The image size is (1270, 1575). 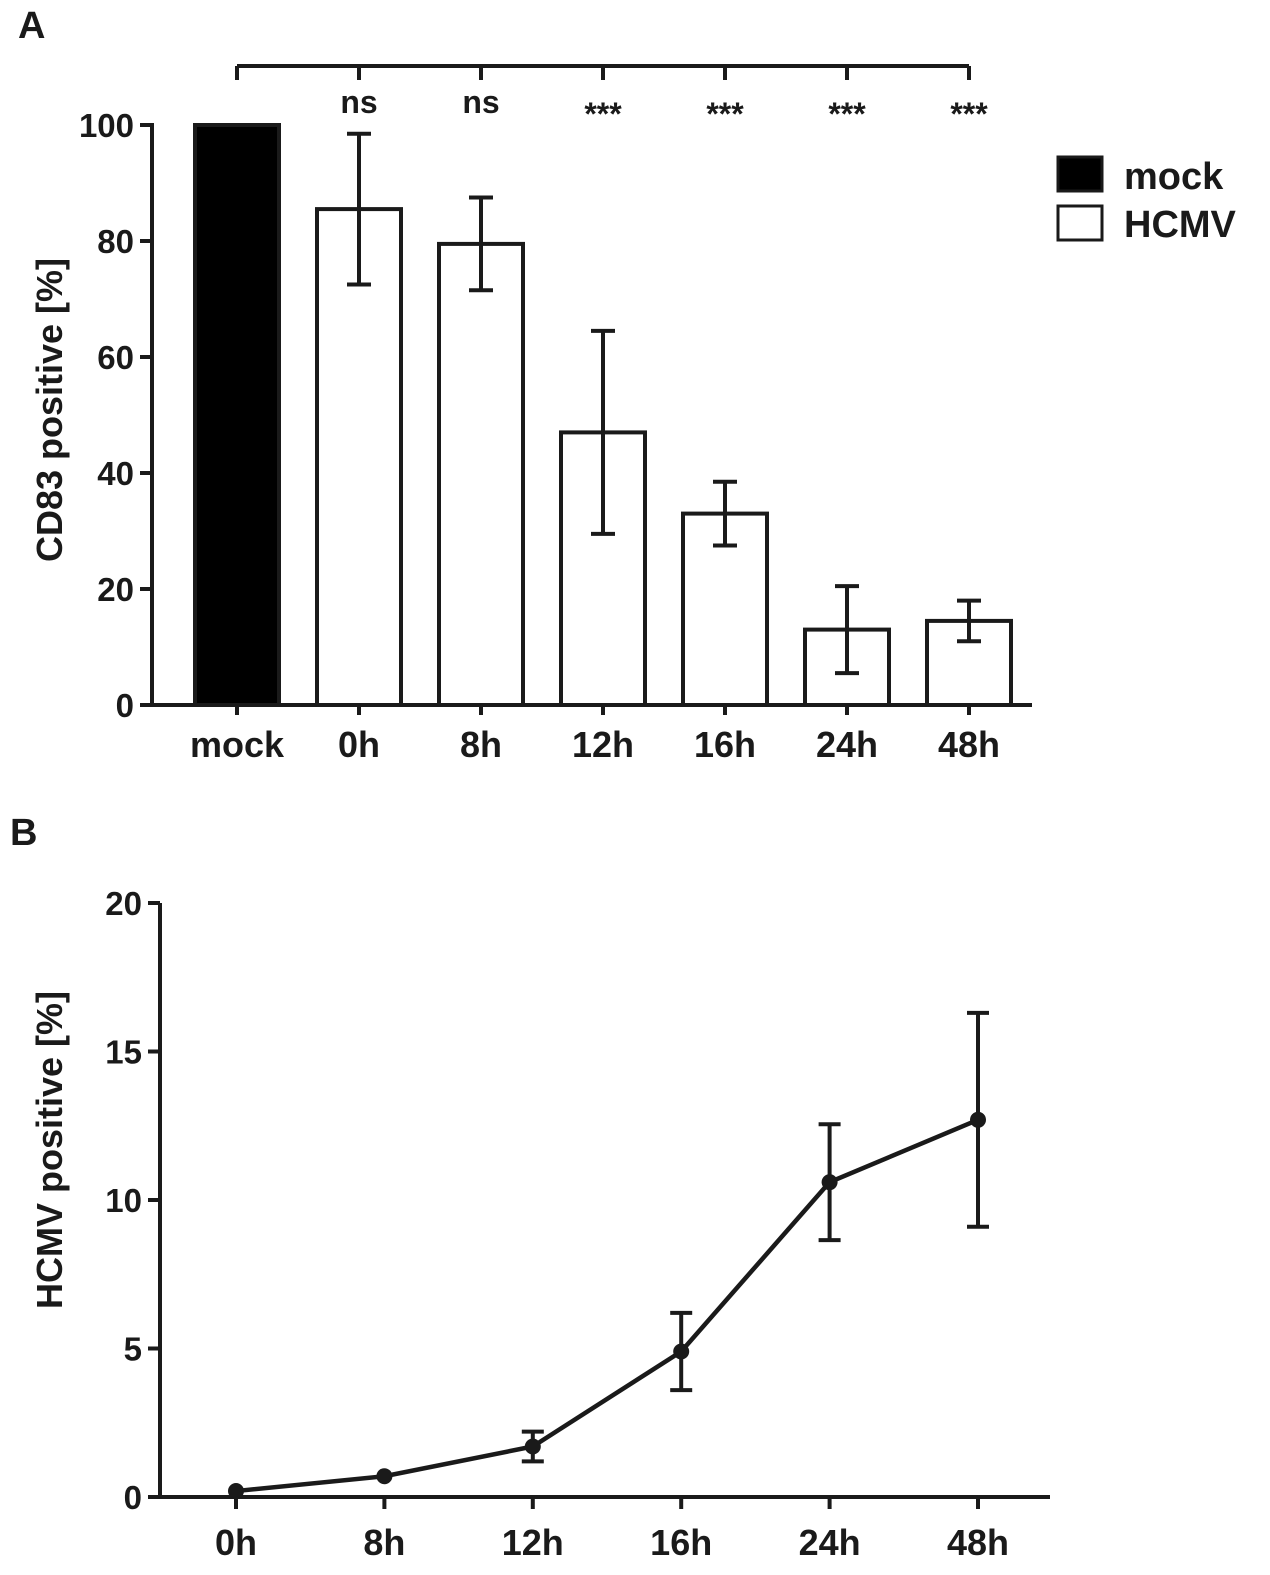 What do you see at coordinates (237, 415) in the screenshot?
I see `bar-mock` at bounding box center [237, 415].